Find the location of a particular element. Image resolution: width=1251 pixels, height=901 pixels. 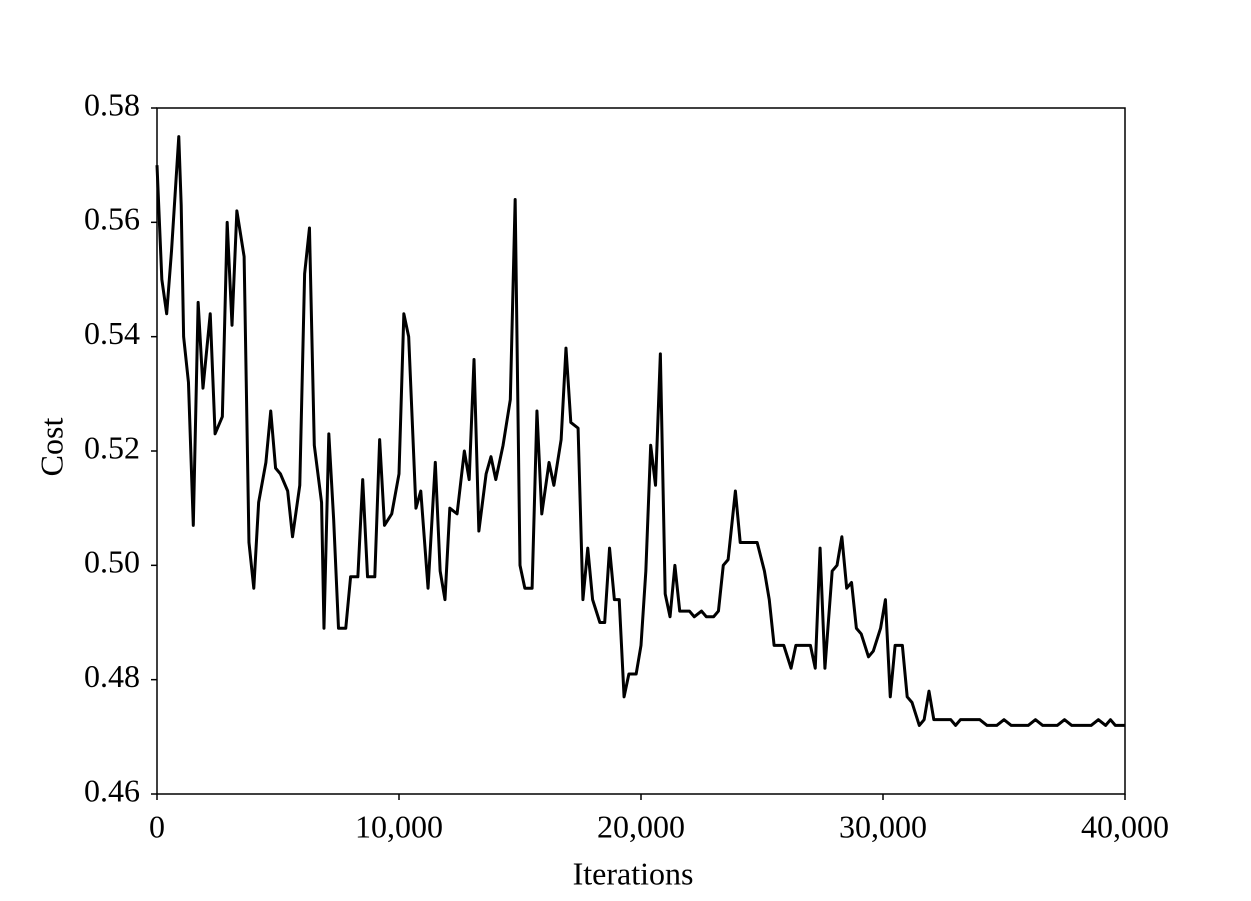

y-tick-label: 0.52 is located at coordinates (112, 447).